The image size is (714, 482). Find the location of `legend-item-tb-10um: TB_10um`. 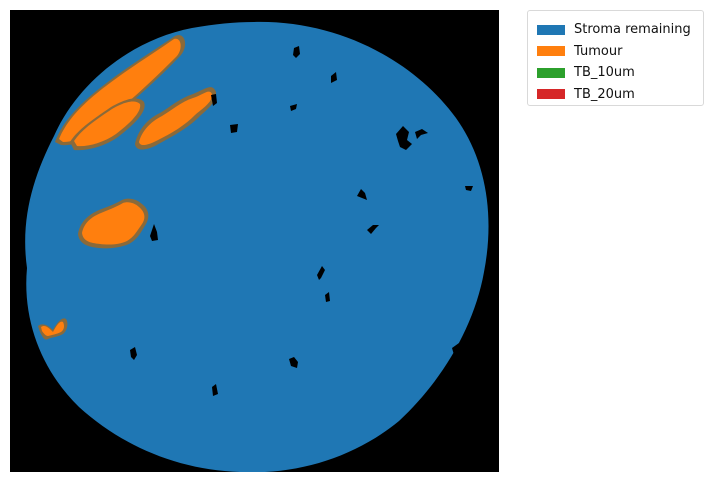

legend-item-tb-10um: TB_10um is located at coordinates (616, 73).